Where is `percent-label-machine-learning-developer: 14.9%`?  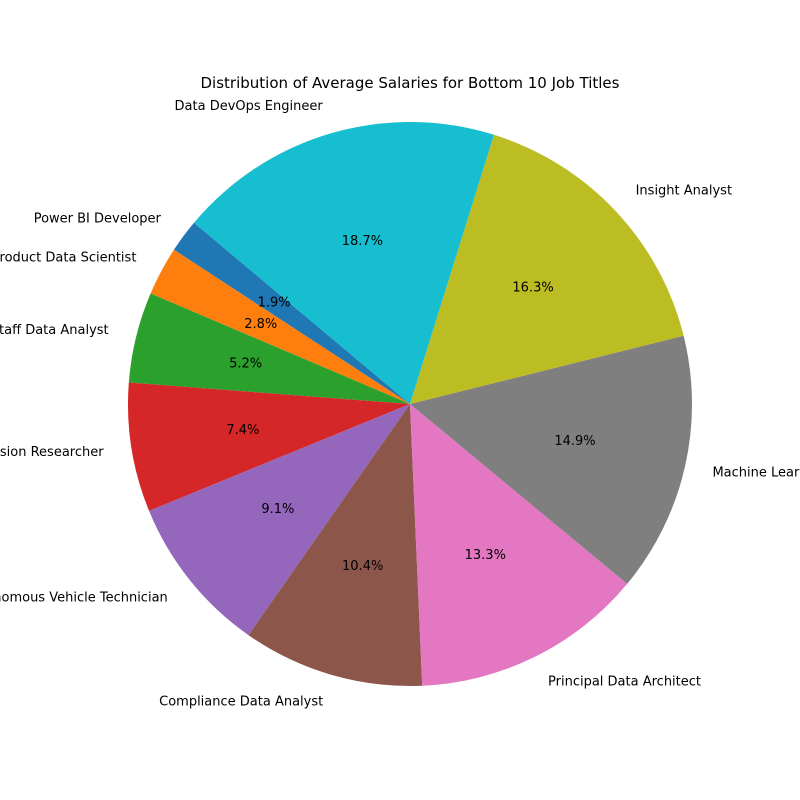 percent-label-machine-learning-developer: 14.9% is located at coordinates (574, 441).